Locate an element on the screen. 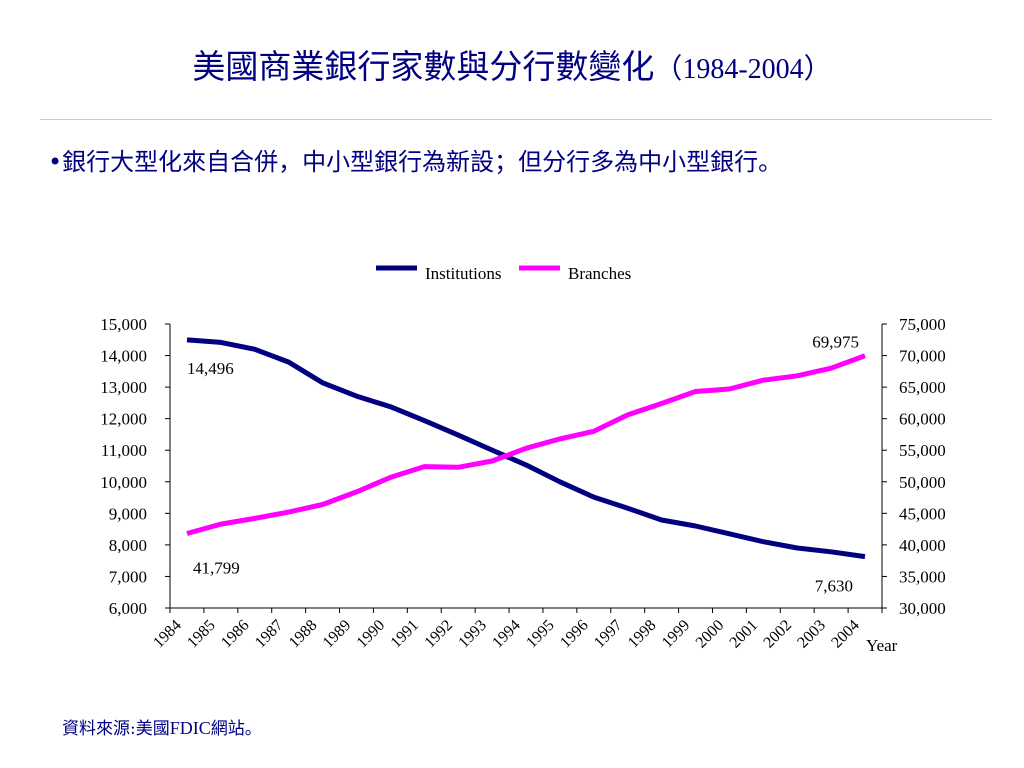 The image size is (1024, 768). data-label: 7,630 is located at coordinates (834, 586).